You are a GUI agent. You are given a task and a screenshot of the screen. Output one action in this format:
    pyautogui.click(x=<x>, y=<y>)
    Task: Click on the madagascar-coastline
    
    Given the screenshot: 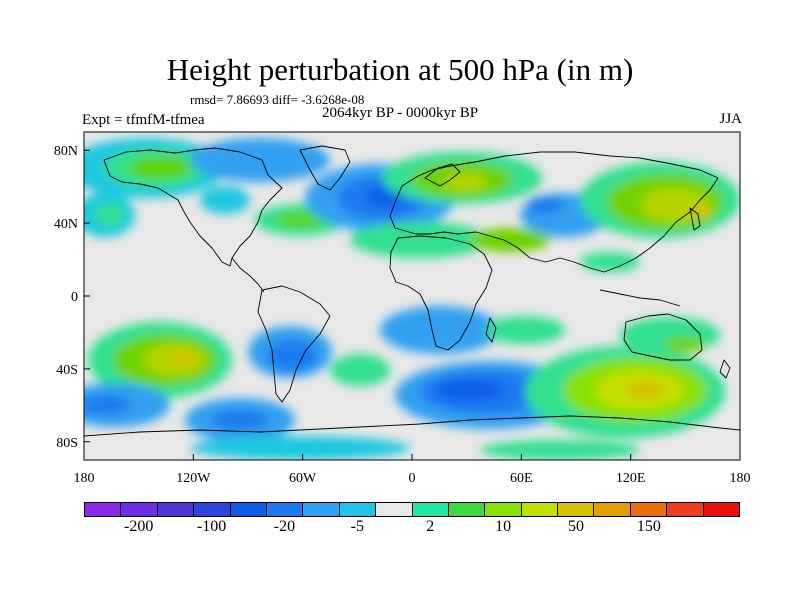 What is the action you would take?
    pyautogui.click(x=491, y=330)
    